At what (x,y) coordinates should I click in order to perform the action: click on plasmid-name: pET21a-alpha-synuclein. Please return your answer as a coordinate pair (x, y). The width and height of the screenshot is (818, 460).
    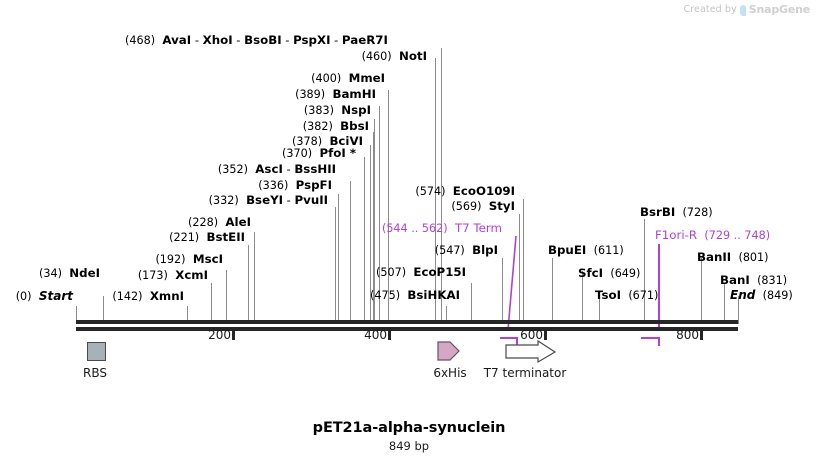
    Looking at the image, I should click on (409, 428).